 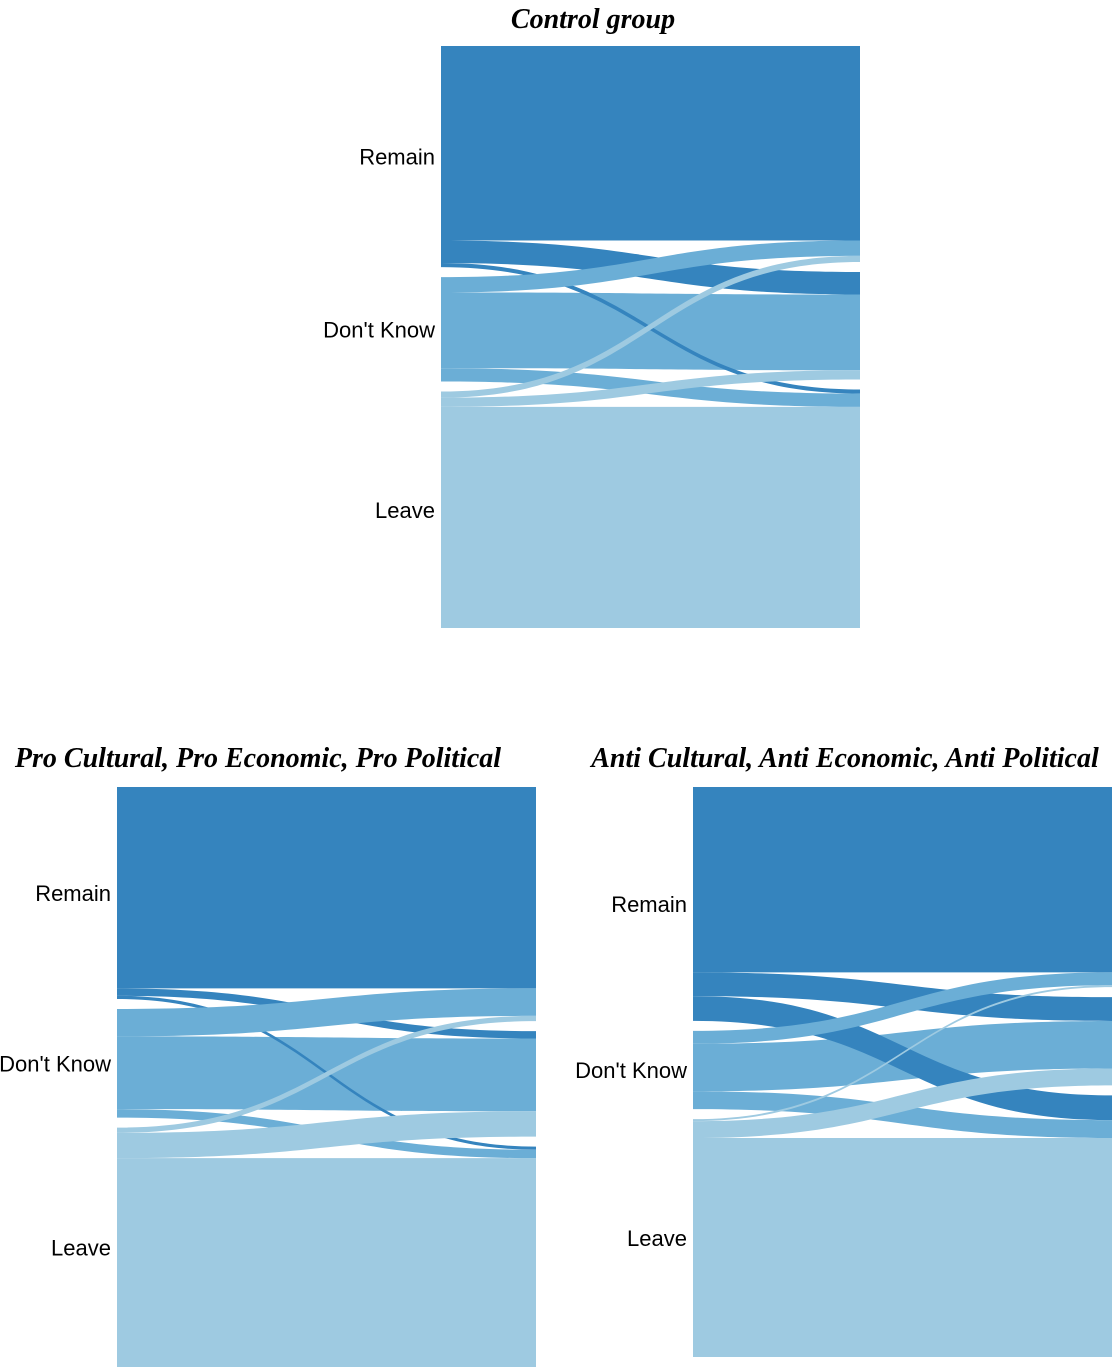 I want to click on flow-don-t-know-to-don-t-know, so click(x=650, y=331).